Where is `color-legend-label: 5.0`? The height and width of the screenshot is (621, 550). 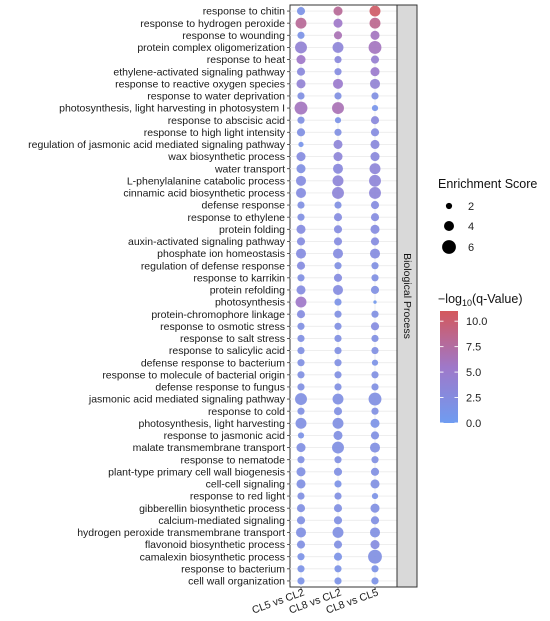
color-legend-label: 5.0 is located at coordinates (473, 373).